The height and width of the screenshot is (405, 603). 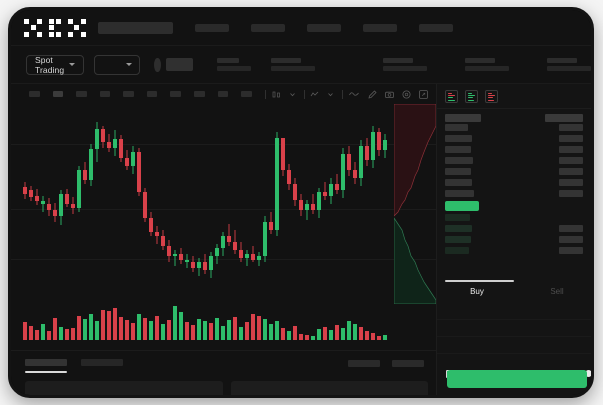 What do you see at coordinates (205, 323) in the screenshot?
I see `volume-series` at bounding box center [205, 323].